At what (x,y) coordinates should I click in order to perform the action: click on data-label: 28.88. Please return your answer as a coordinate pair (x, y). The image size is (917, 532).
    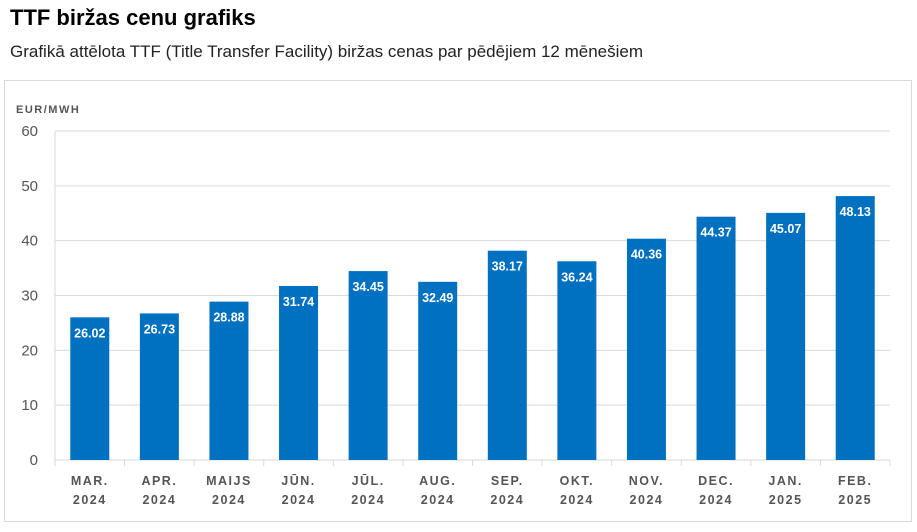
    Looking at the image, I should click on (228, 318).